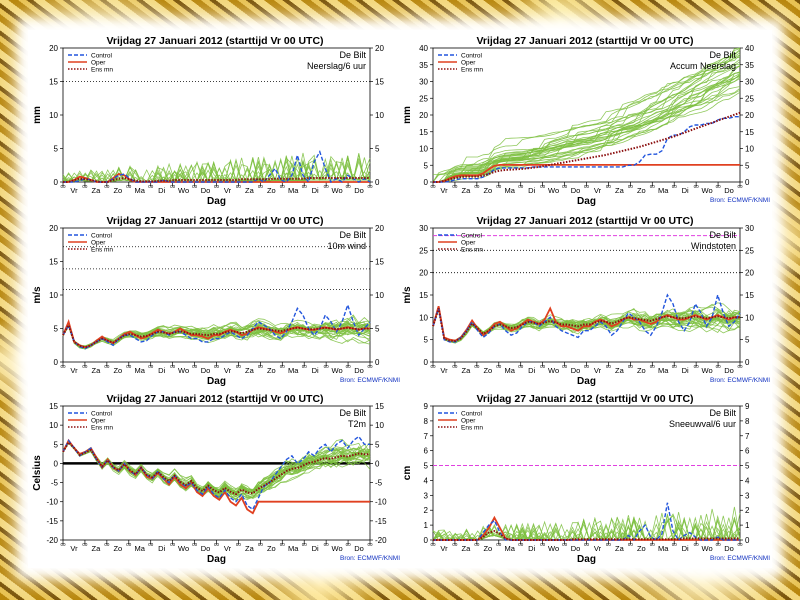 This screenshot has height=600, width=800. I want to click on y-tick-label-left: 9, so click(426, 406).